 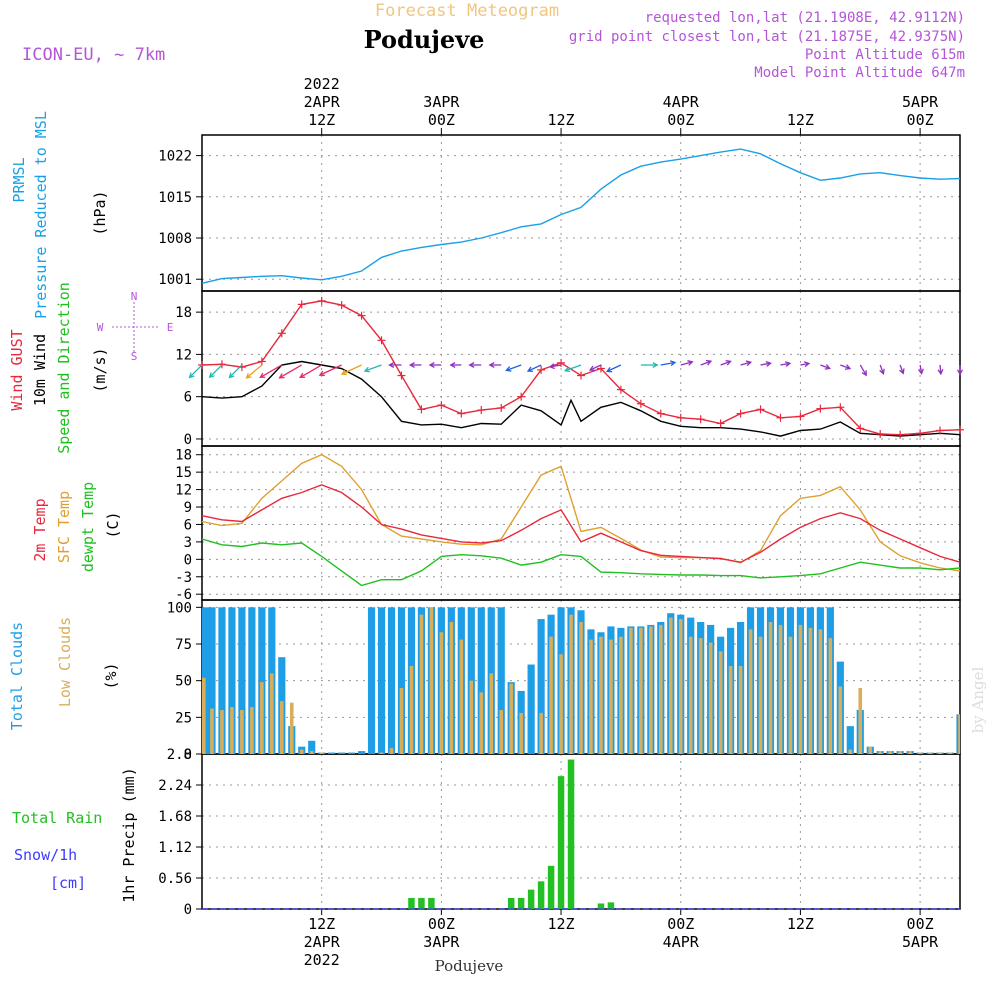 I want to click on temp-chart, so click(x=581, y=520).